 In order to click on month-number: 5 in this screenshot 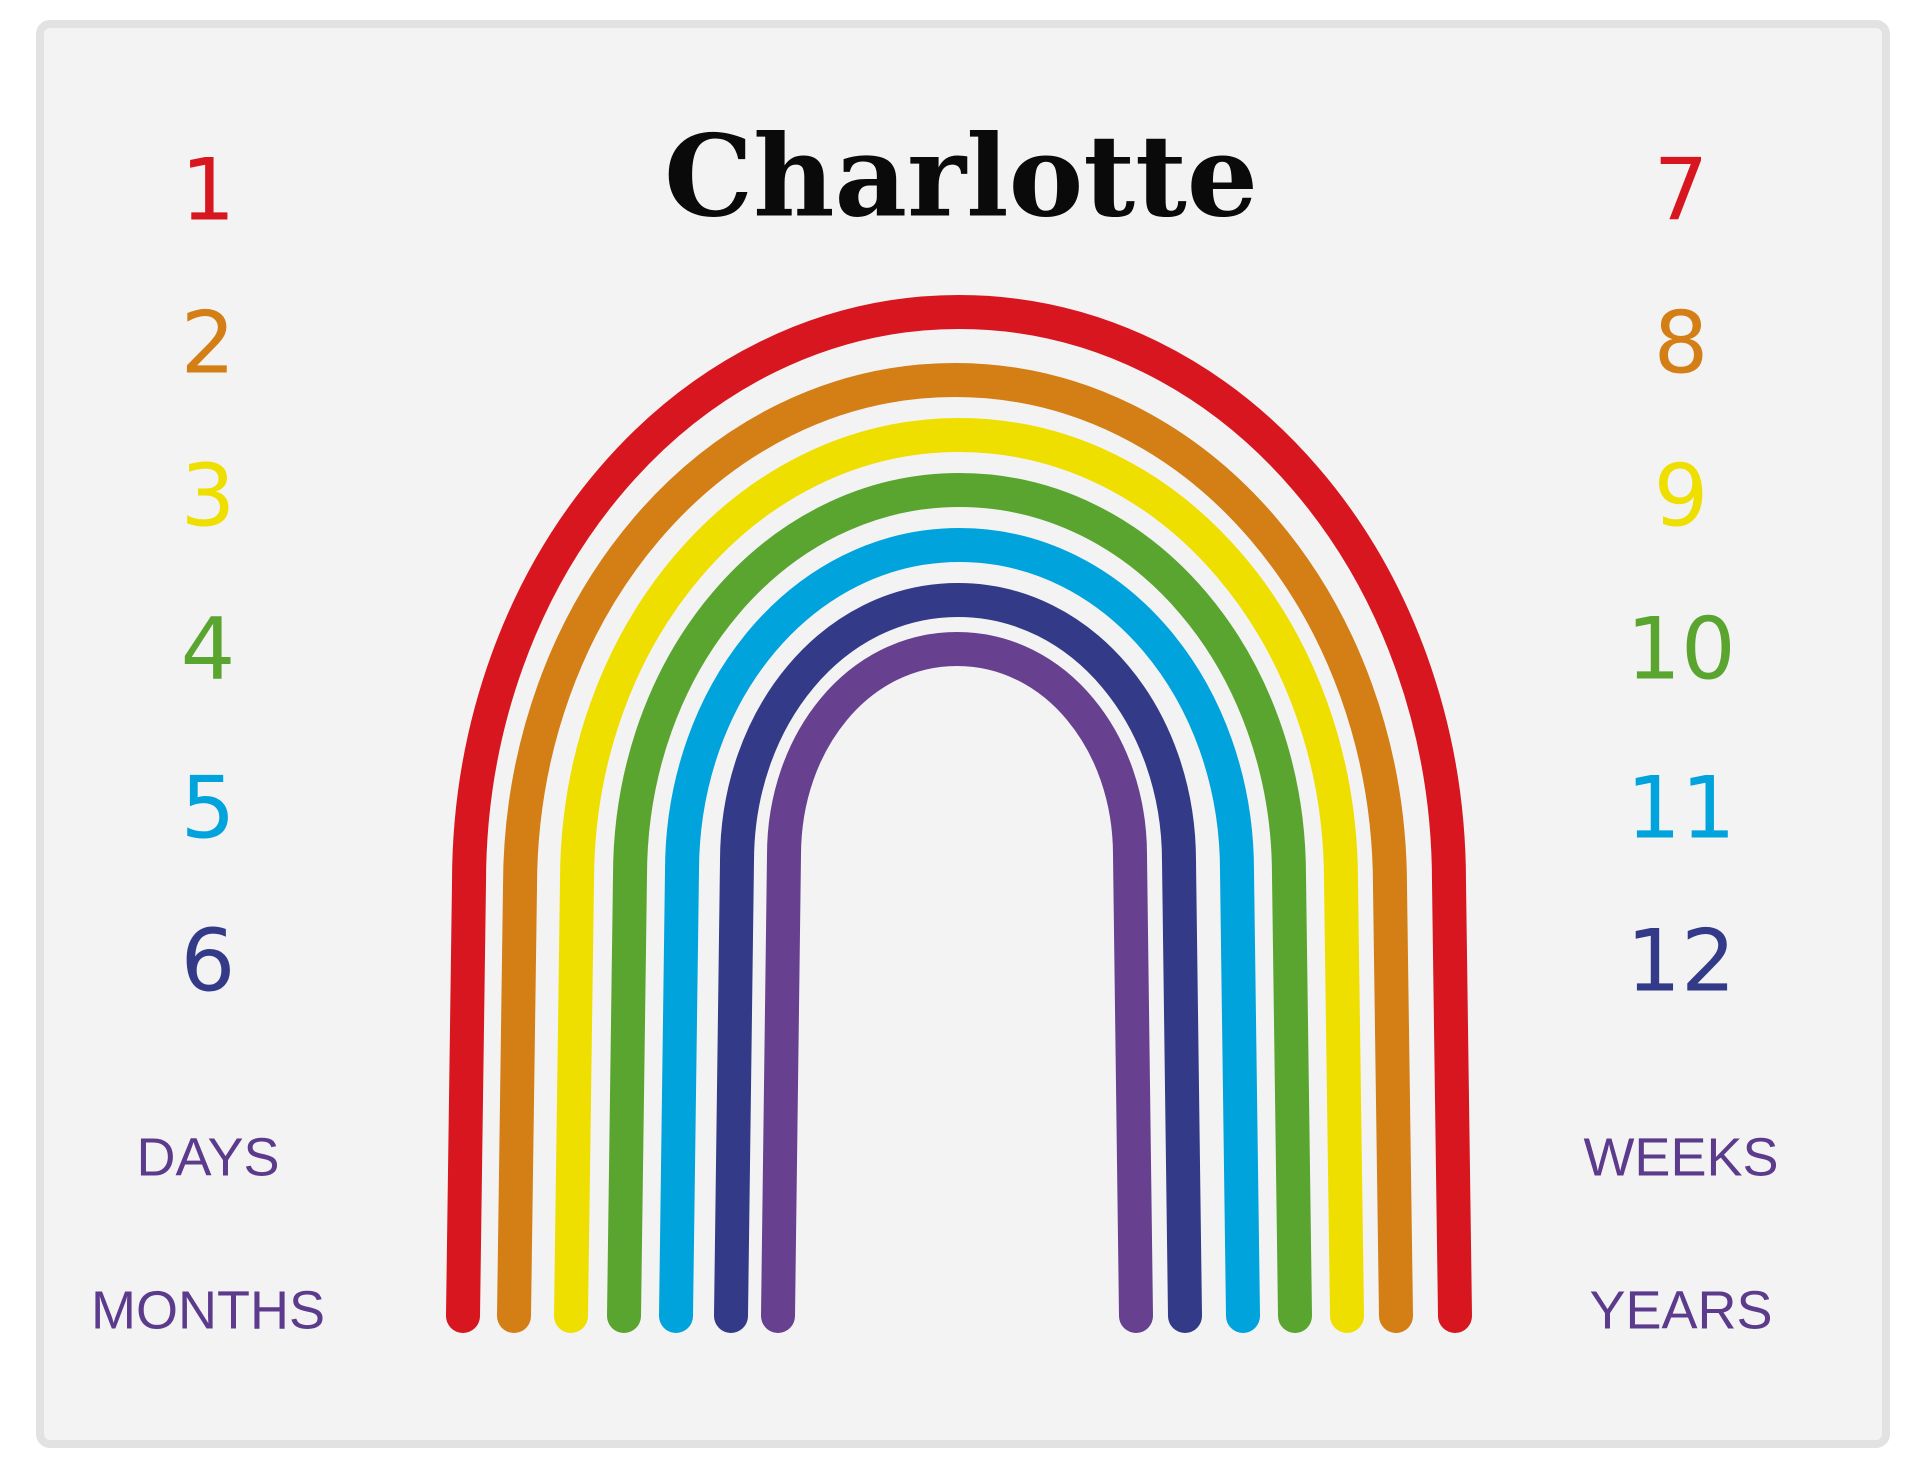, I will do `click(208, 808)`.